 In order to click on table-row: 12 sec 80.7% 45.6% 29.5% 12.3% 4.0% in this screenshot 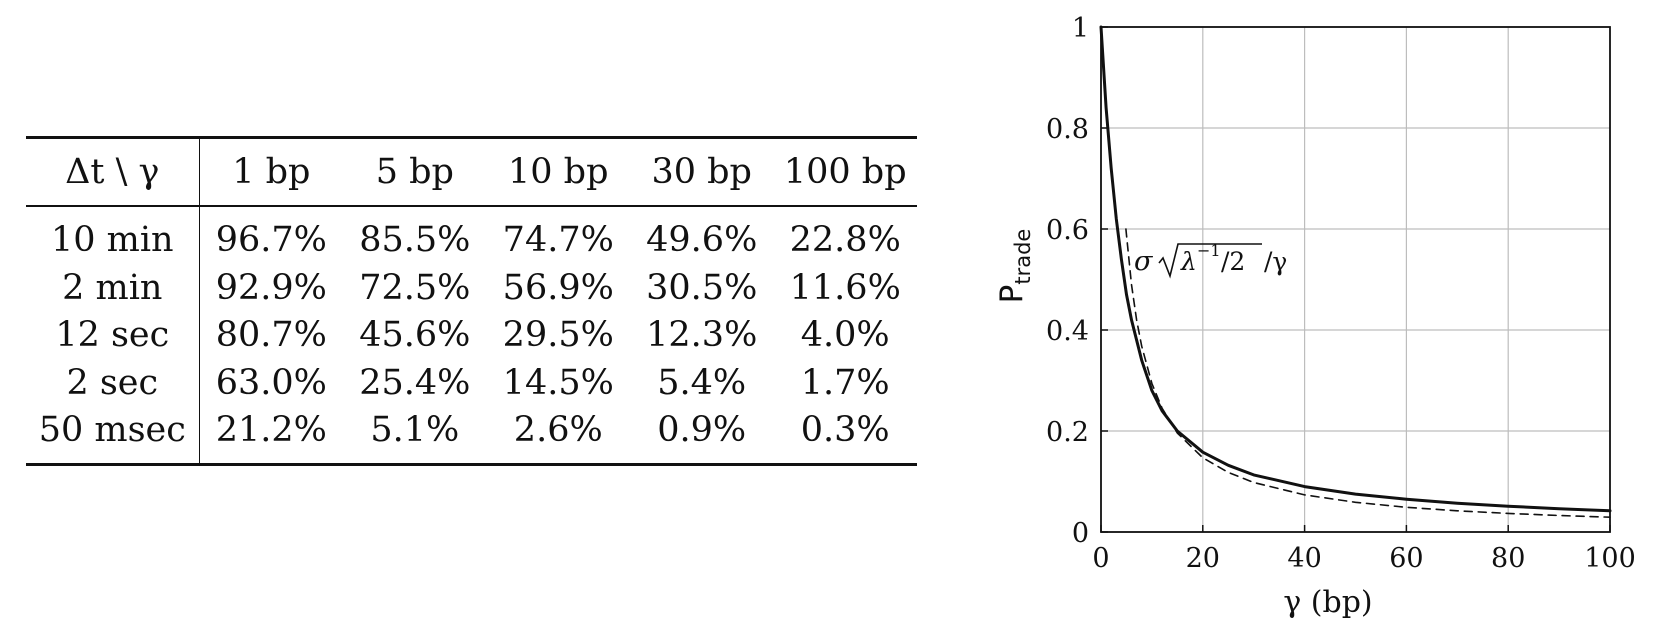, I will do `click(471, 336)`.